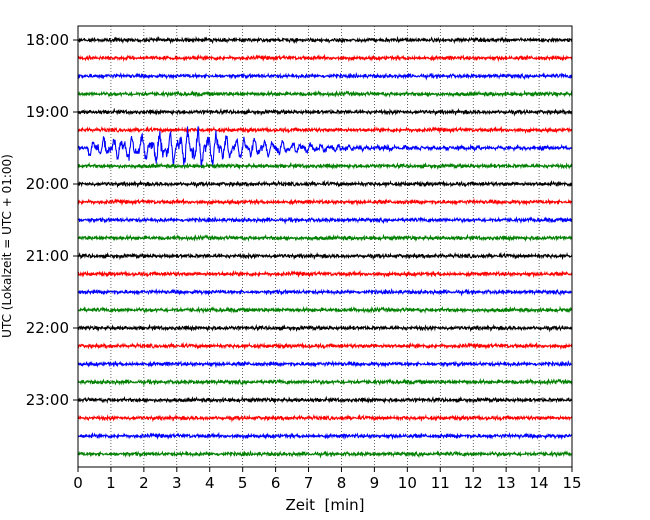 This screenshot has height=520, width=650. What do you see at coordinates (111, 483) in the screenshot?
I see `x-tick-label: 1` at bounding box center [111, 483].